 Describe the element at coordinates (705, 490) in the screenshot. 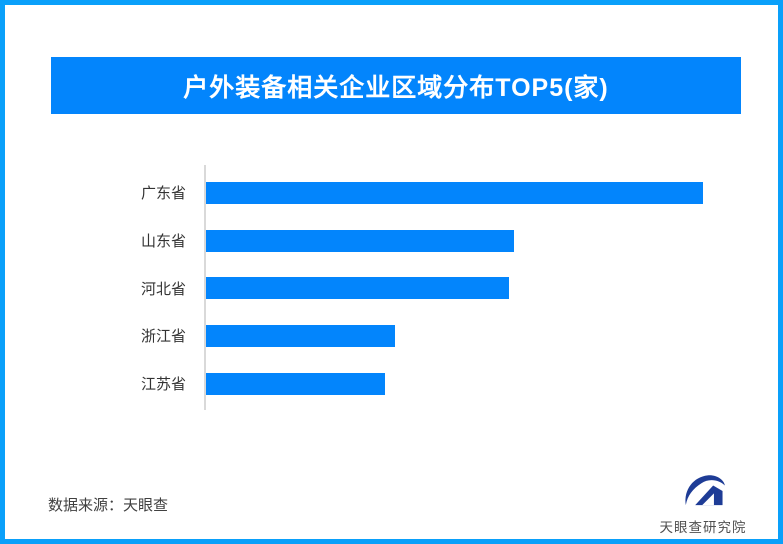

I see `tianyancha-eye-icon` at that location.